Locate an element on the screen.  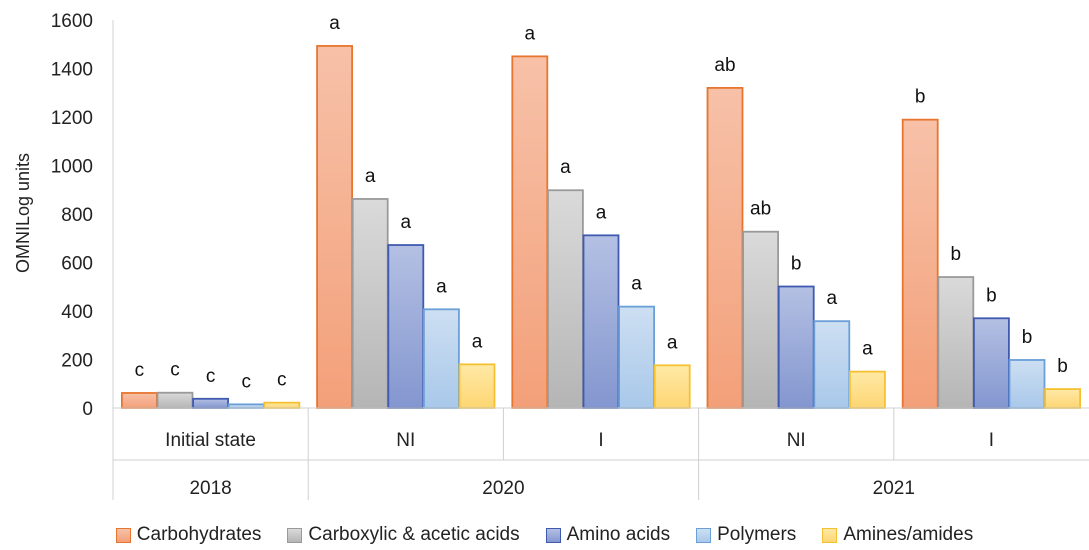
legend-item: Polymers is located at coordinates (746, 535).